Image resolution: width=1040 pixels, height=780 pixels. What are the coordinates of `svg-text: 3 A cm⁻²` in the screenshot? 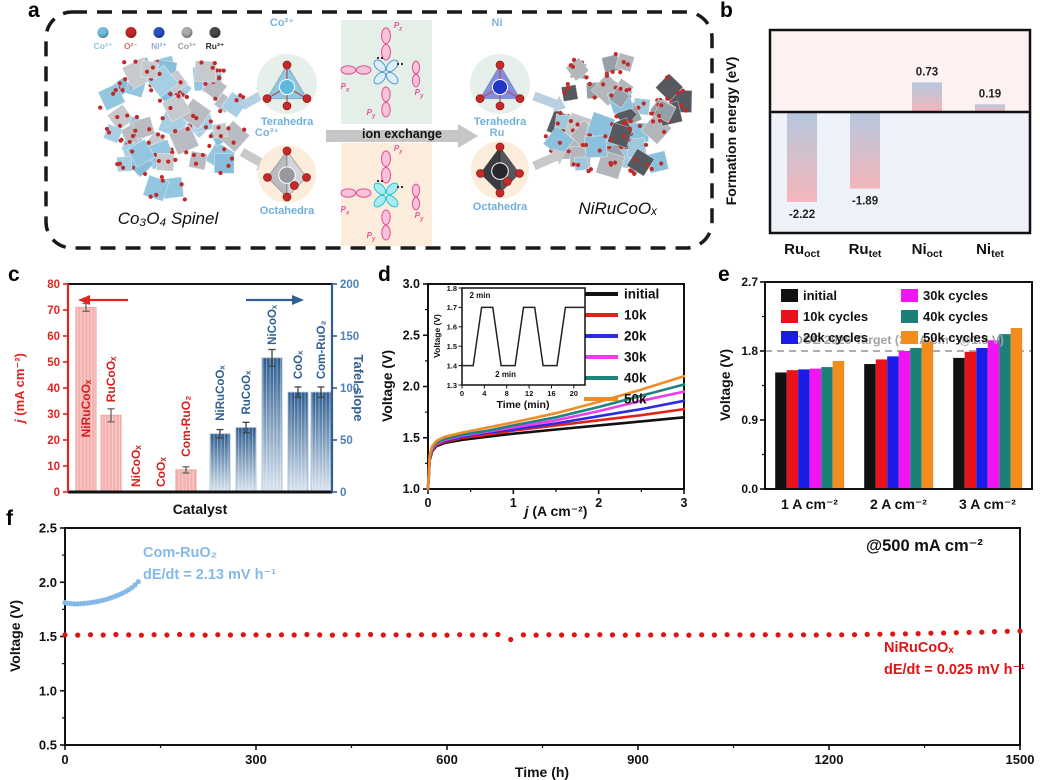 It's located at (987, 504).